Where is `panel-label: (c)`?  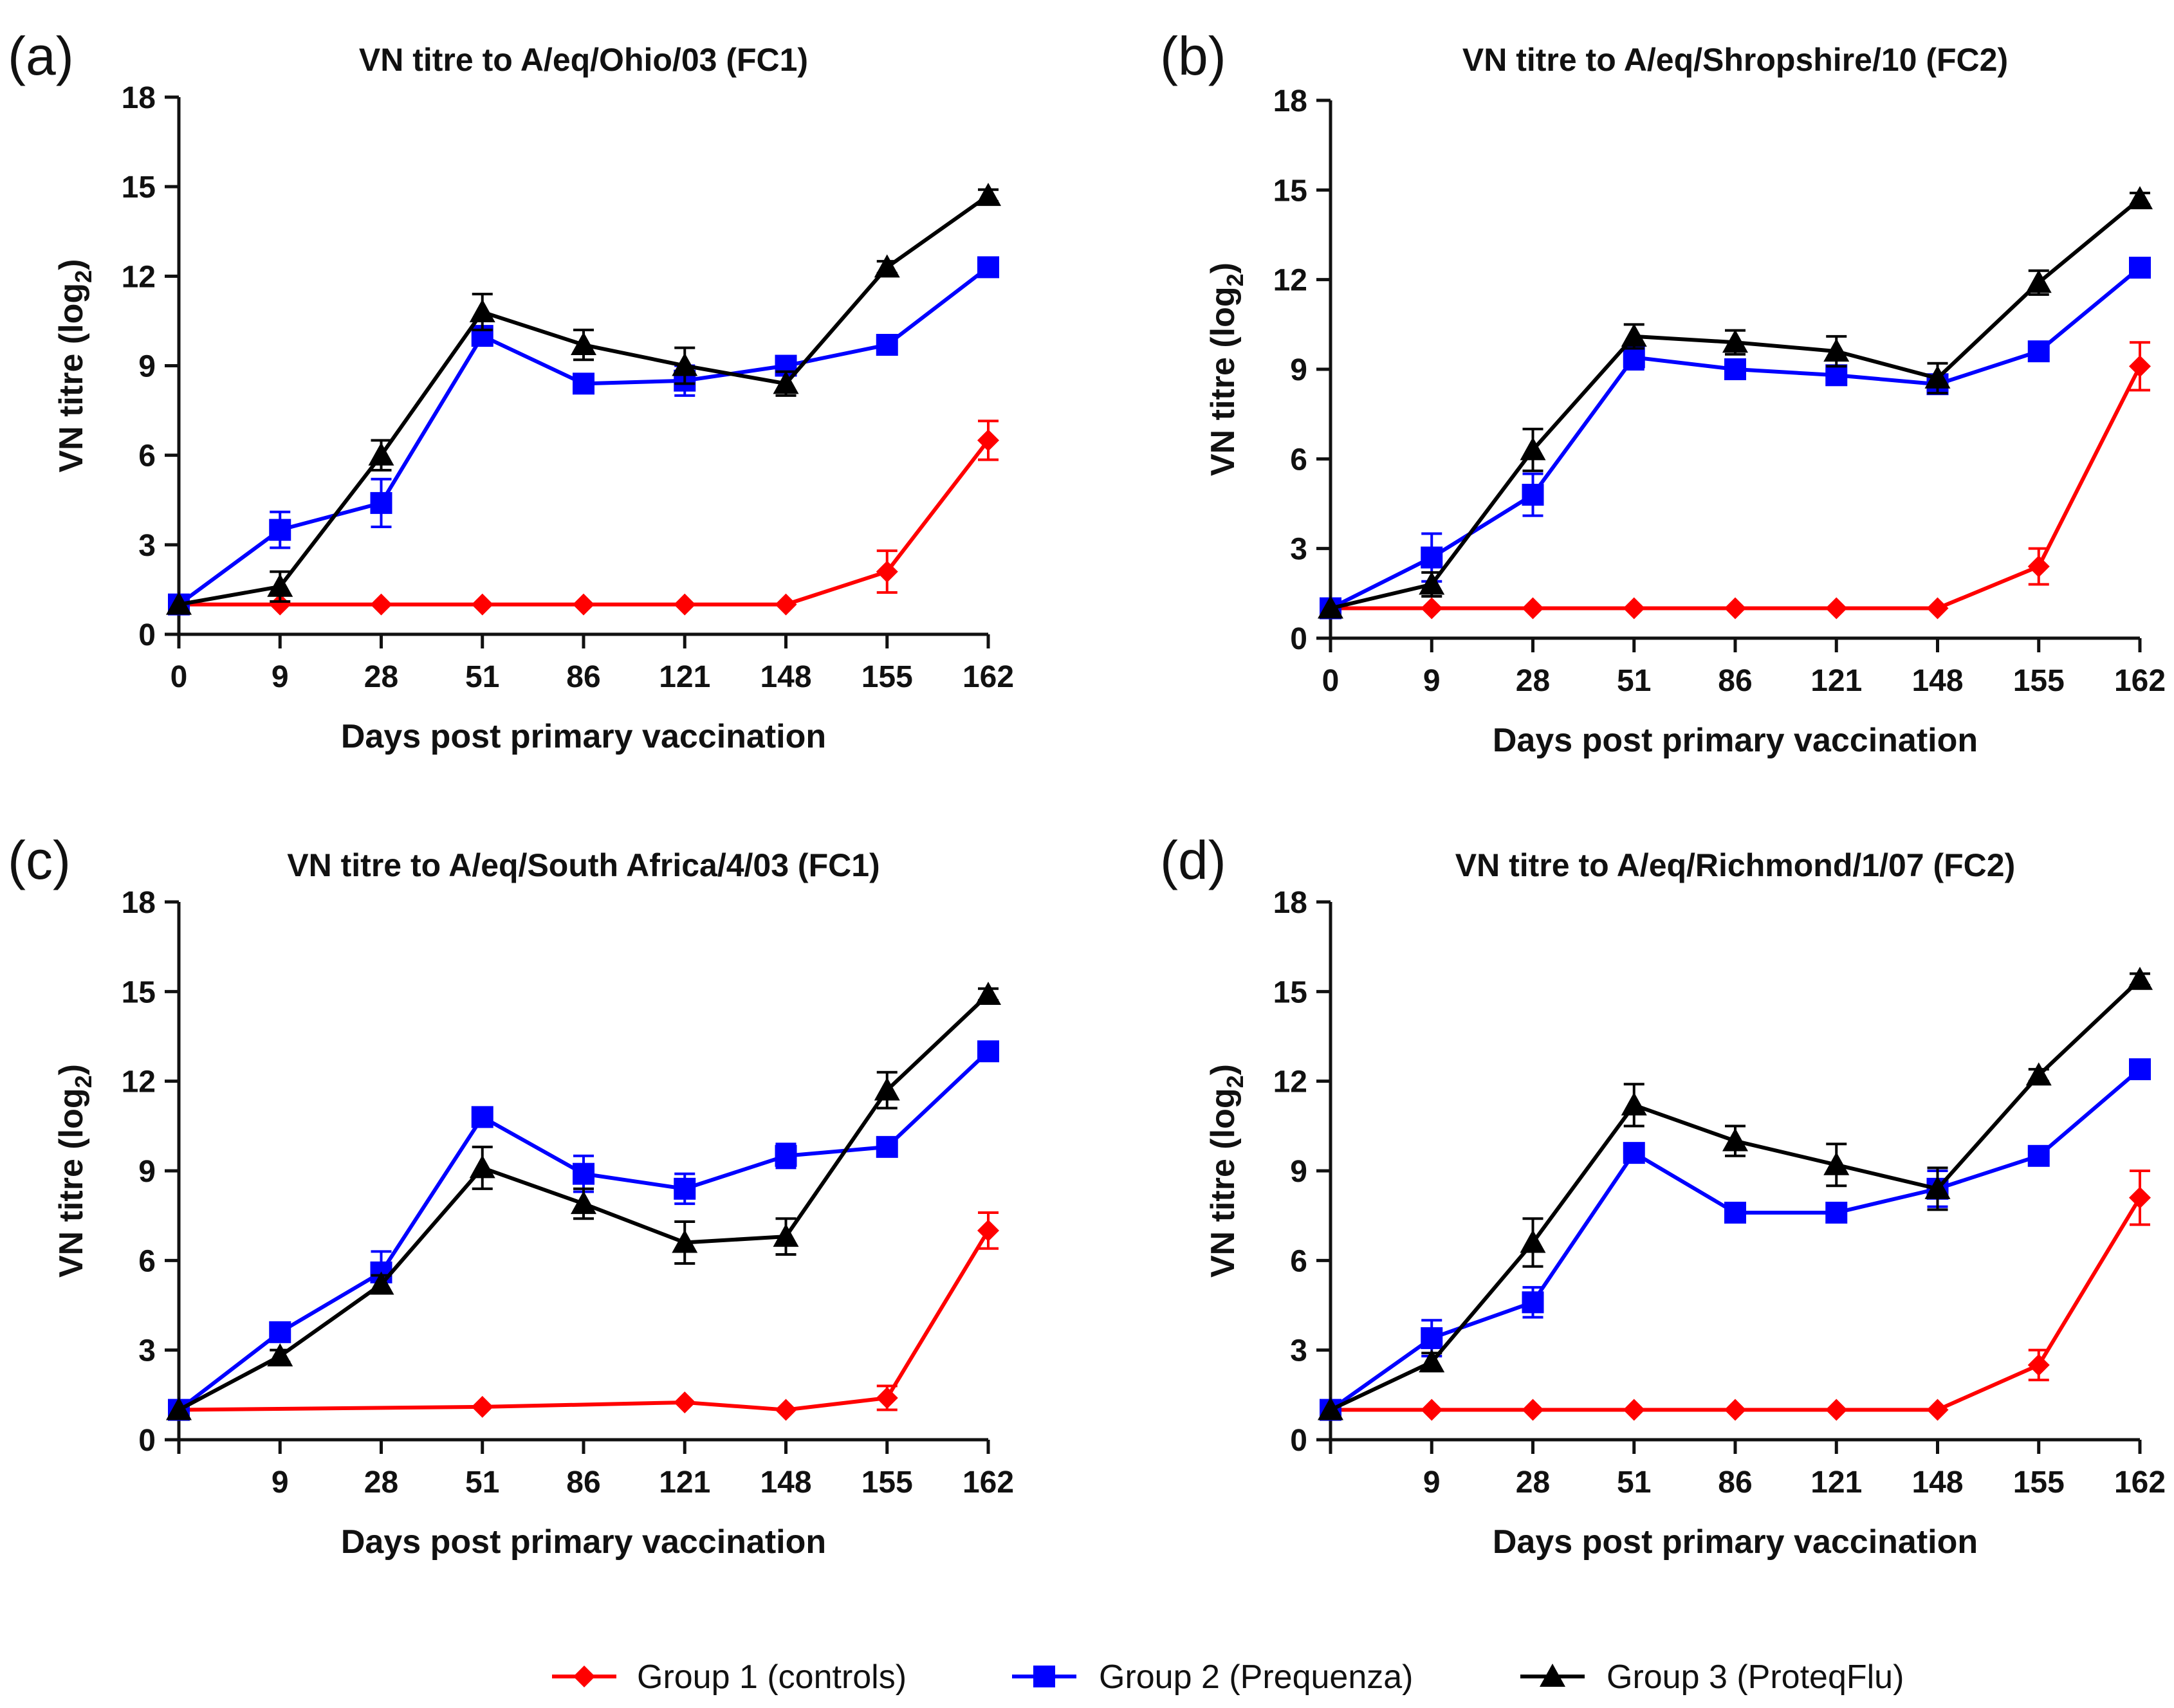 panel-label: (c) is located at coordinates (40, 860).